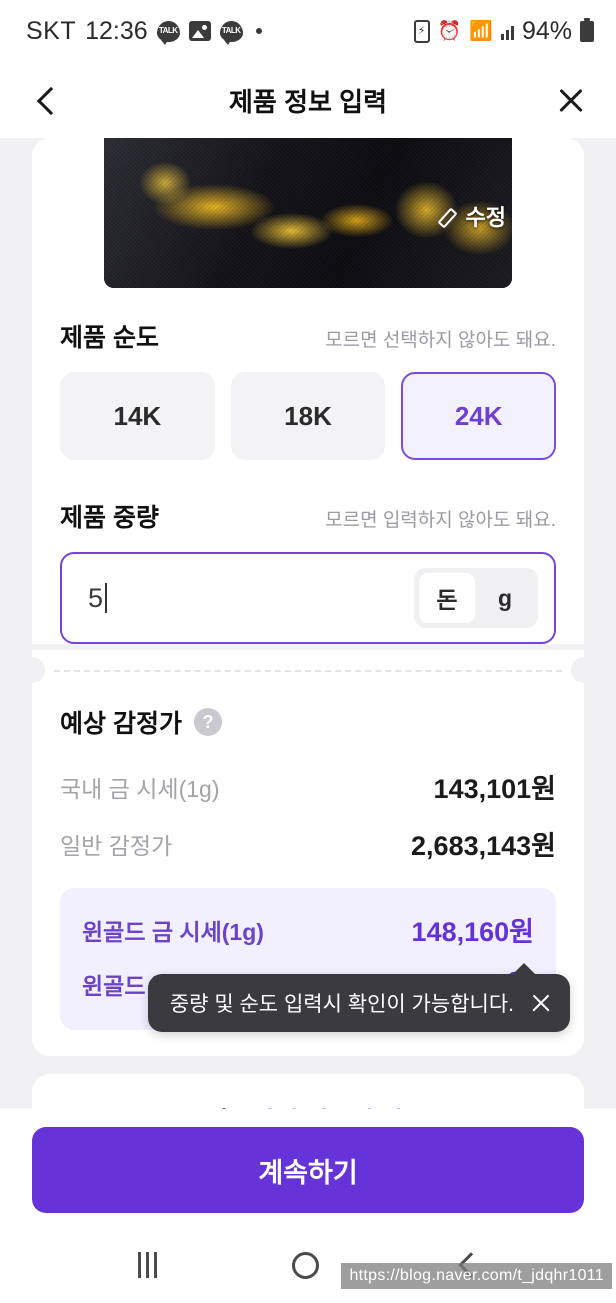 This screenshot has width=616, height=1303. I want to click on purity-section: 제품 순도 모르면 선택하지 않아도 돼요. 14K 18K 24K, so click(308, 378).